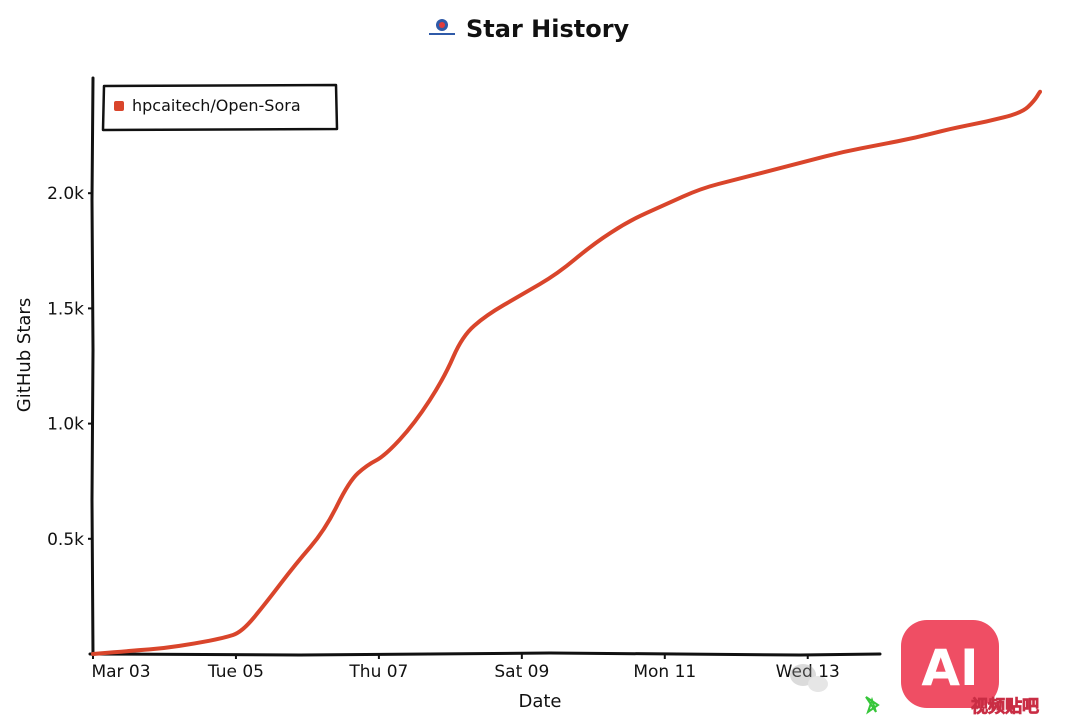 This screenshot has height=721, width=1080. I want to click on x-tick-label: Sat 09, so click(521, 672).